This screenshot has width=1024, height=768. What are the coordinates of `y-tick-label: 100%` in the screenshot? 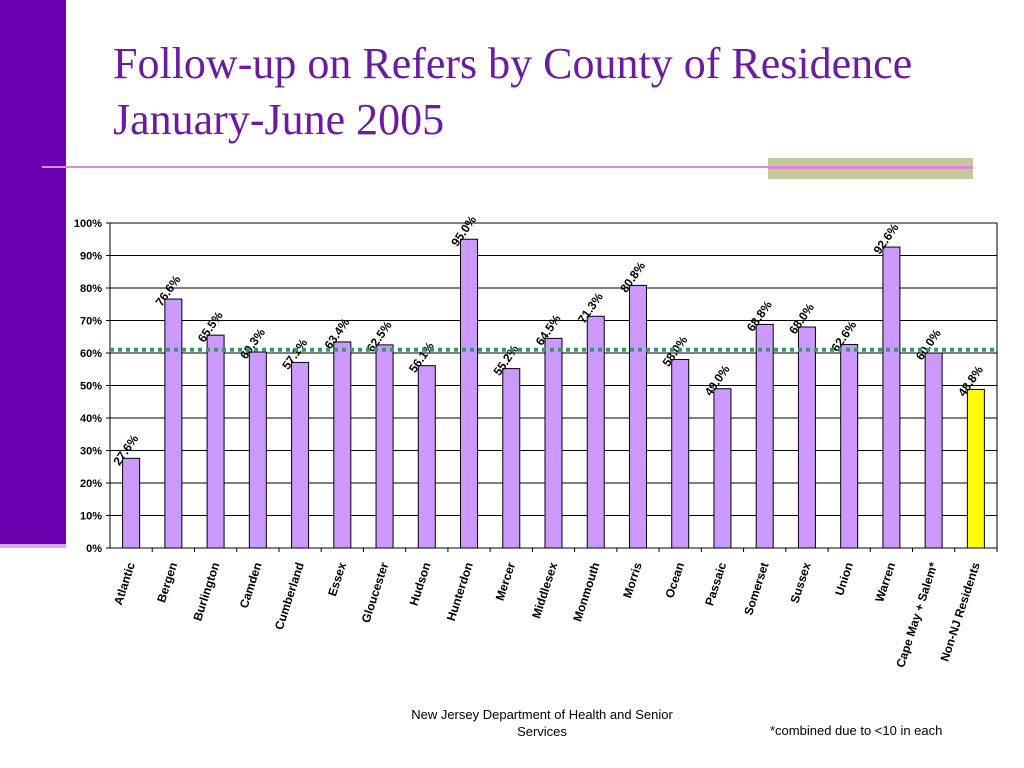 It's located at (88, 224).